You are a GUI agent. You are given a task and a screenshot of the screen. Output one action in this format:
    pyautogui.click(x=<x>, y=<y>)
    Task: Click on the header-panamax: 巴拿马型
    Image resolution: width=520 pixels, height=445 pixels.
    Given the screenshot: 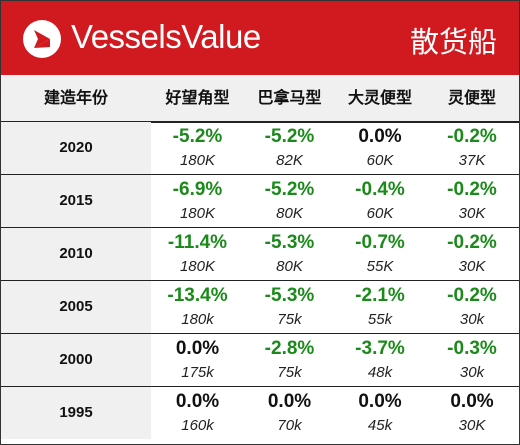 What is the action you would take?
    pyautogui.click(x=289, y=97)
    